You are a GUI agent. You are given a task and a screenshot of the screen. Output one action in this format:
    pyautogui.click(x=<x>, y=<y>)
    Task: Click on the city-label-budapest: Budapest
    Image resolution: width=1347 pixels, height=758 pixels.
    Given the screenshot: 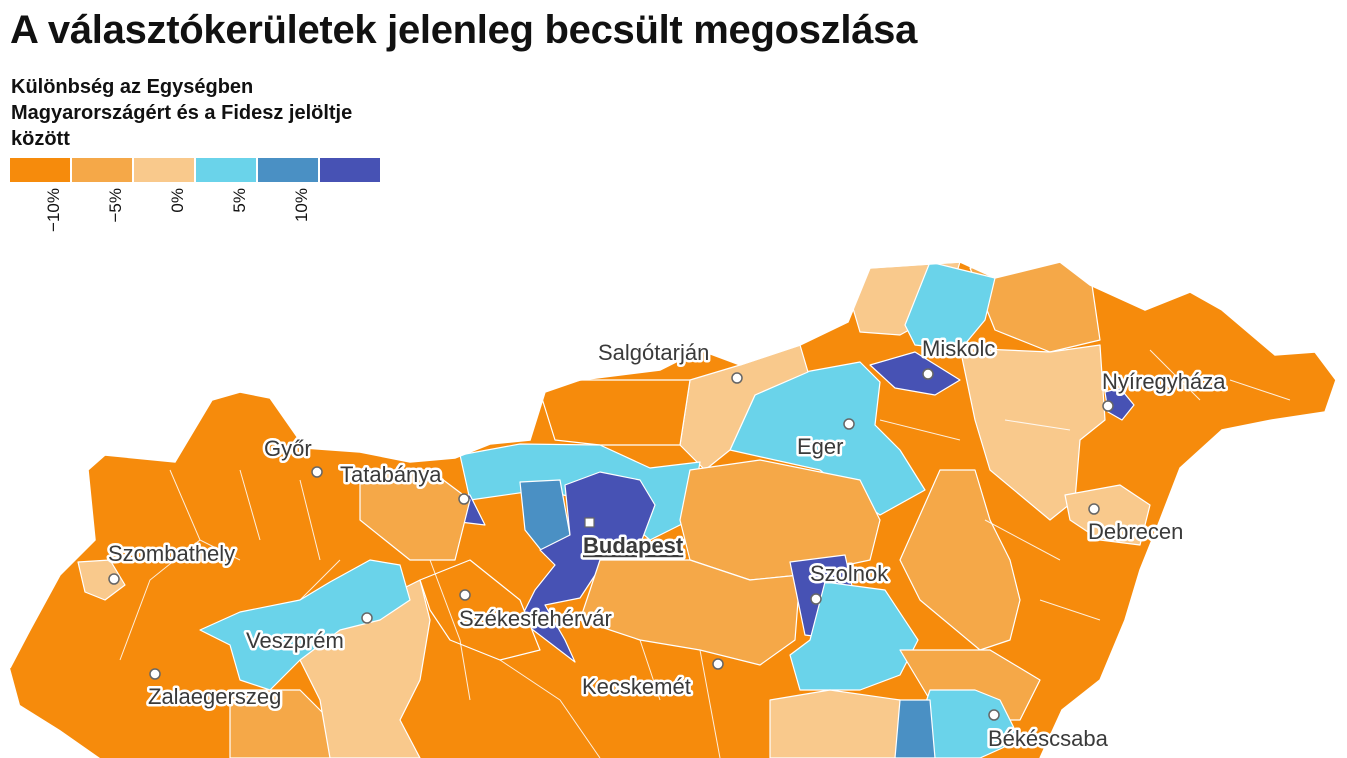 What is the action you would take?
    pyautogui.click(x=633, y=545)
    